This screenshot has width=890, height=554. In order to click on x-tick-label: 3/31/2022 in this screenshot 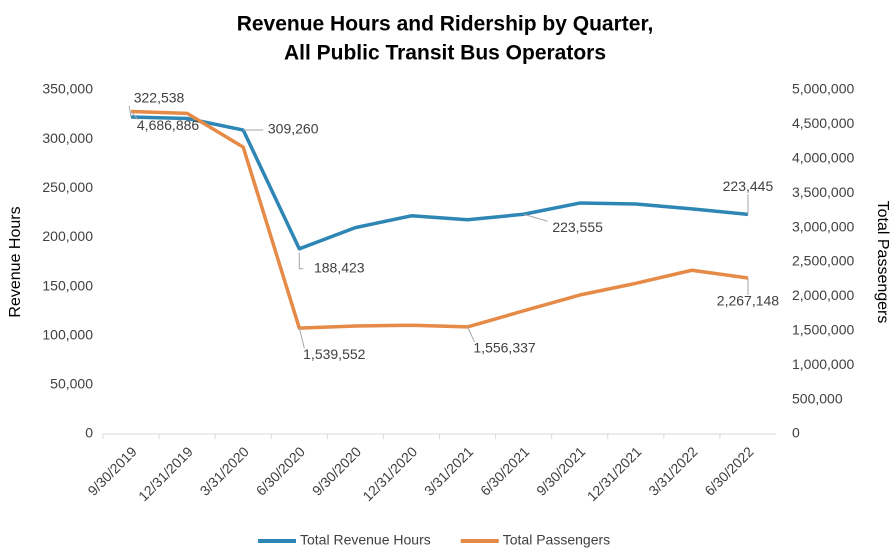, I will do `click(673, 471)`.